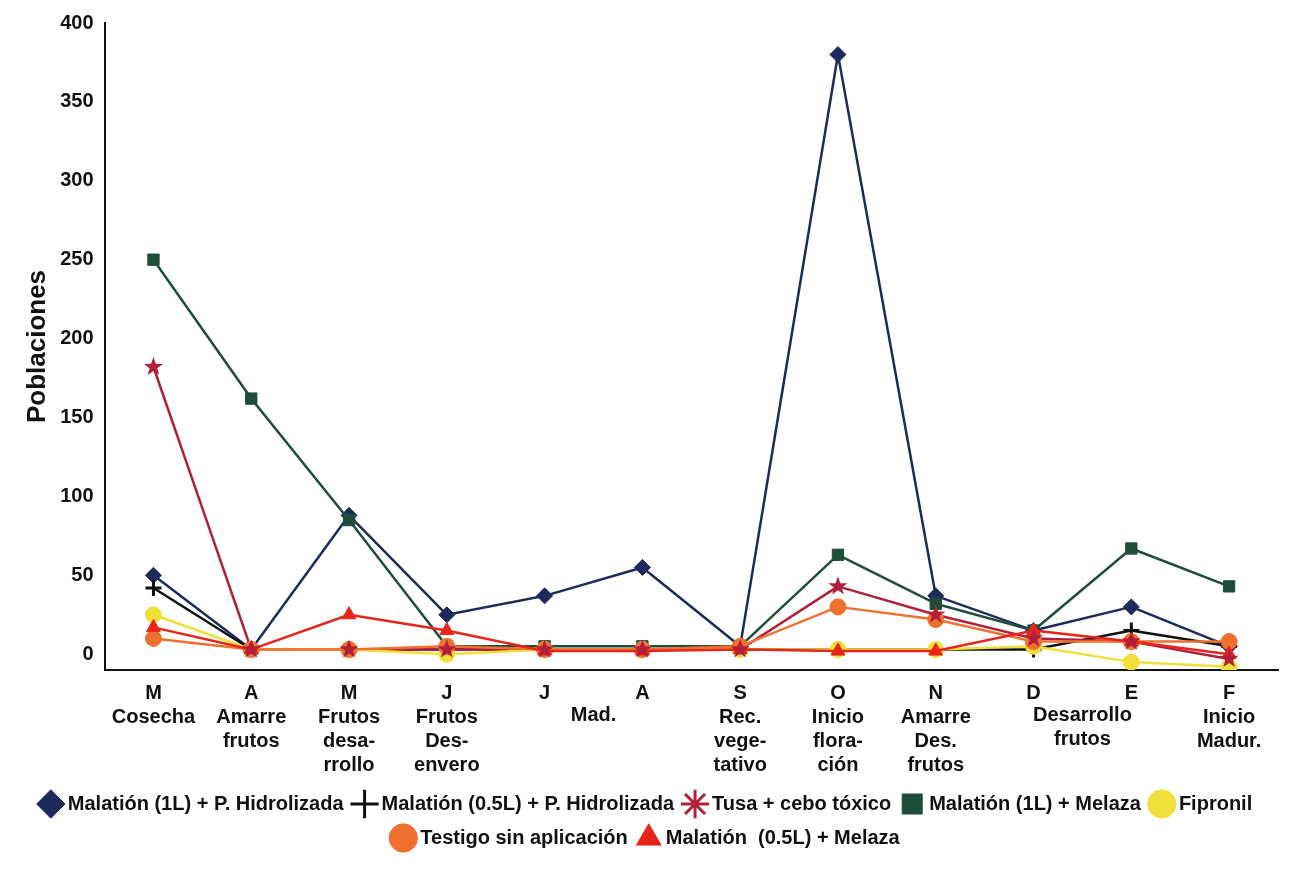 The width and height of the screenshot is (1314, 872). Describe the element at coordinates (1082, 725) in the screenshot. I see `text: Desarrollo frutos` at that location.